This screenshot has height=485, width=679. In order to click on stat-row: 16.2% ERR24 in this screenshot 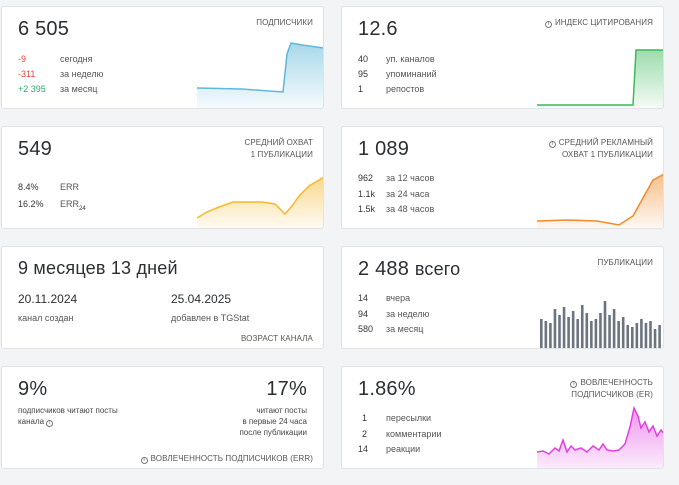, I will do `click(52, 205)`.